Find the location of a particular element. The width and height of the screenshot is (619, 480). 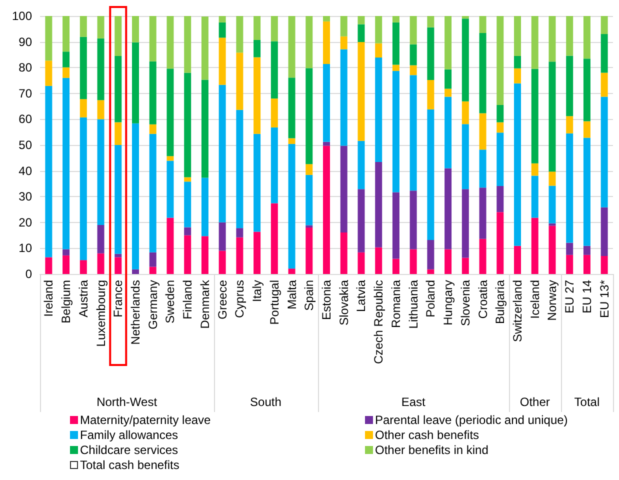

x-tick-label: Portugal is located at coordinates (274, 302).